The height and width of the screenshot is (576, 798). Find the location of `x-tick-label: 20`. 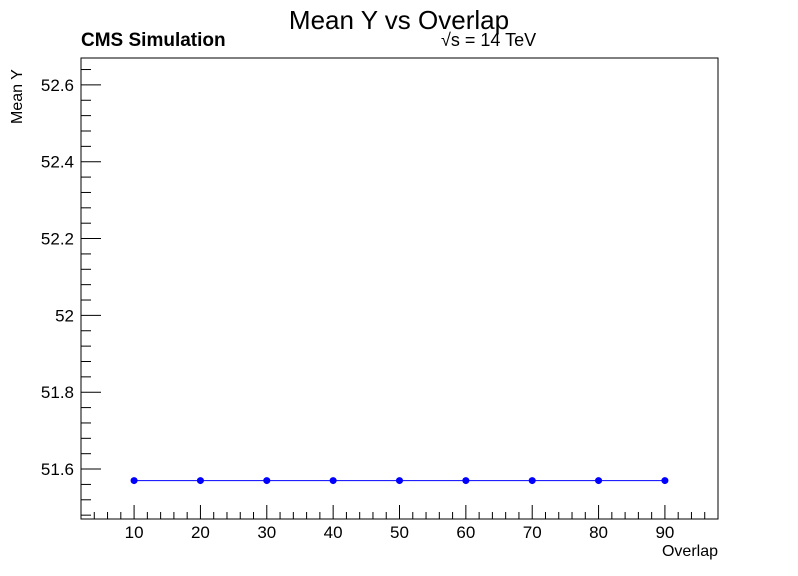

x-tick-label: 20 is located at coordinates (200, 532).